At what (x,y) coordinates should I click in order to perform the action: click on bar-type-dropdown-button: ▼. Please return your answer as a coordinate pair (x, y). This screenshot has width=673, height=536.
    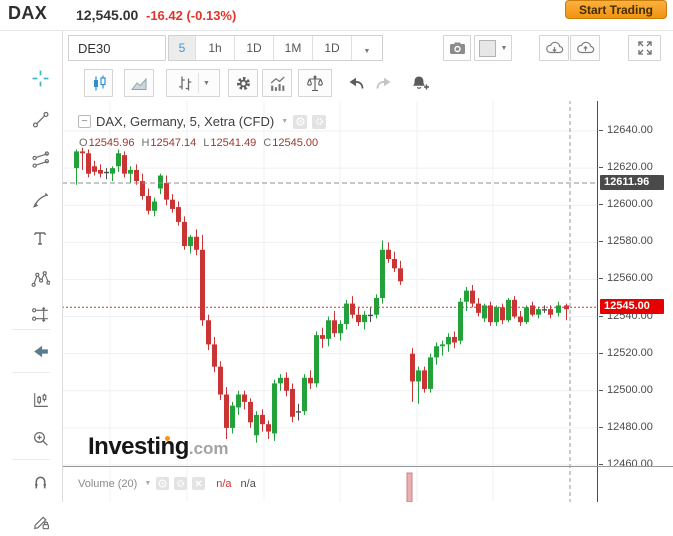
    Looking at the image, I should click on (193, 83).